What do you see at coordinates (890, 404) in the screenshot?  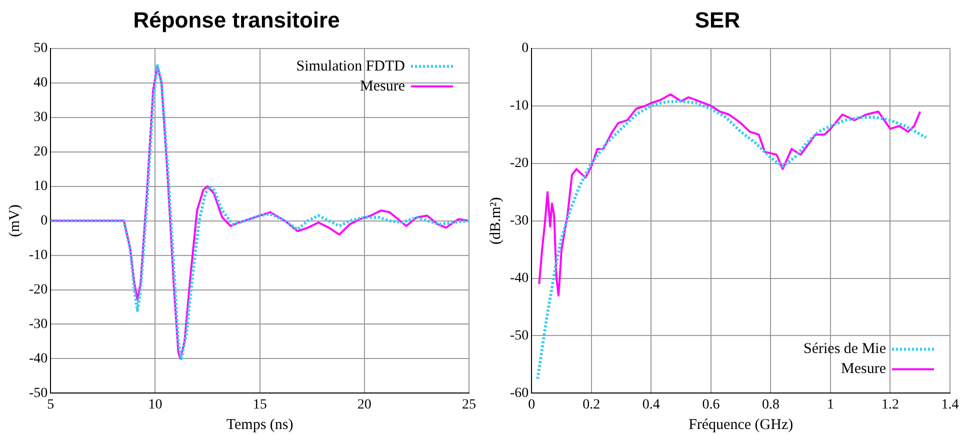 I see `x-tick-label: 1.2` at bounding box center [890, 404].